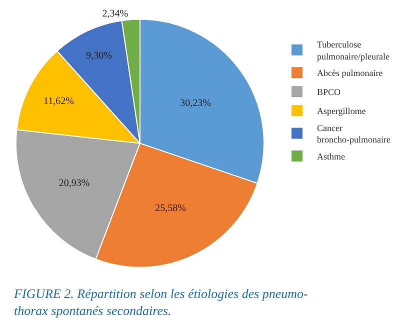  What do you see at coordinates (353, 133) in the screenshot?
I see `legend-label: Cancer broncho-pulmonaire` at bounding box center [353, 133].